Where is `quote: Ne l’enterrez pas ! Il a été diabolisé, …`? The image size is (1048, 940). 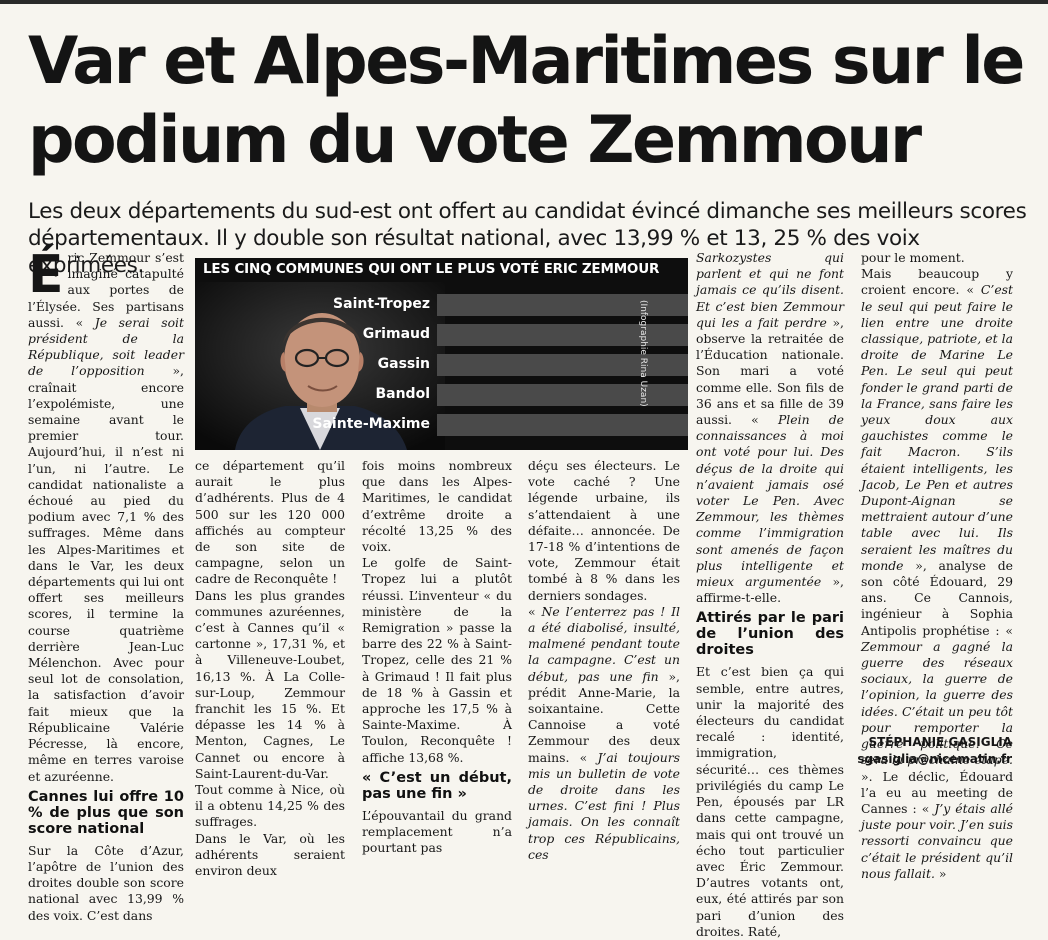
quote: Ne l’enterrez pas ! Il a été diabolisé, … is located at coordinates (604, 643).